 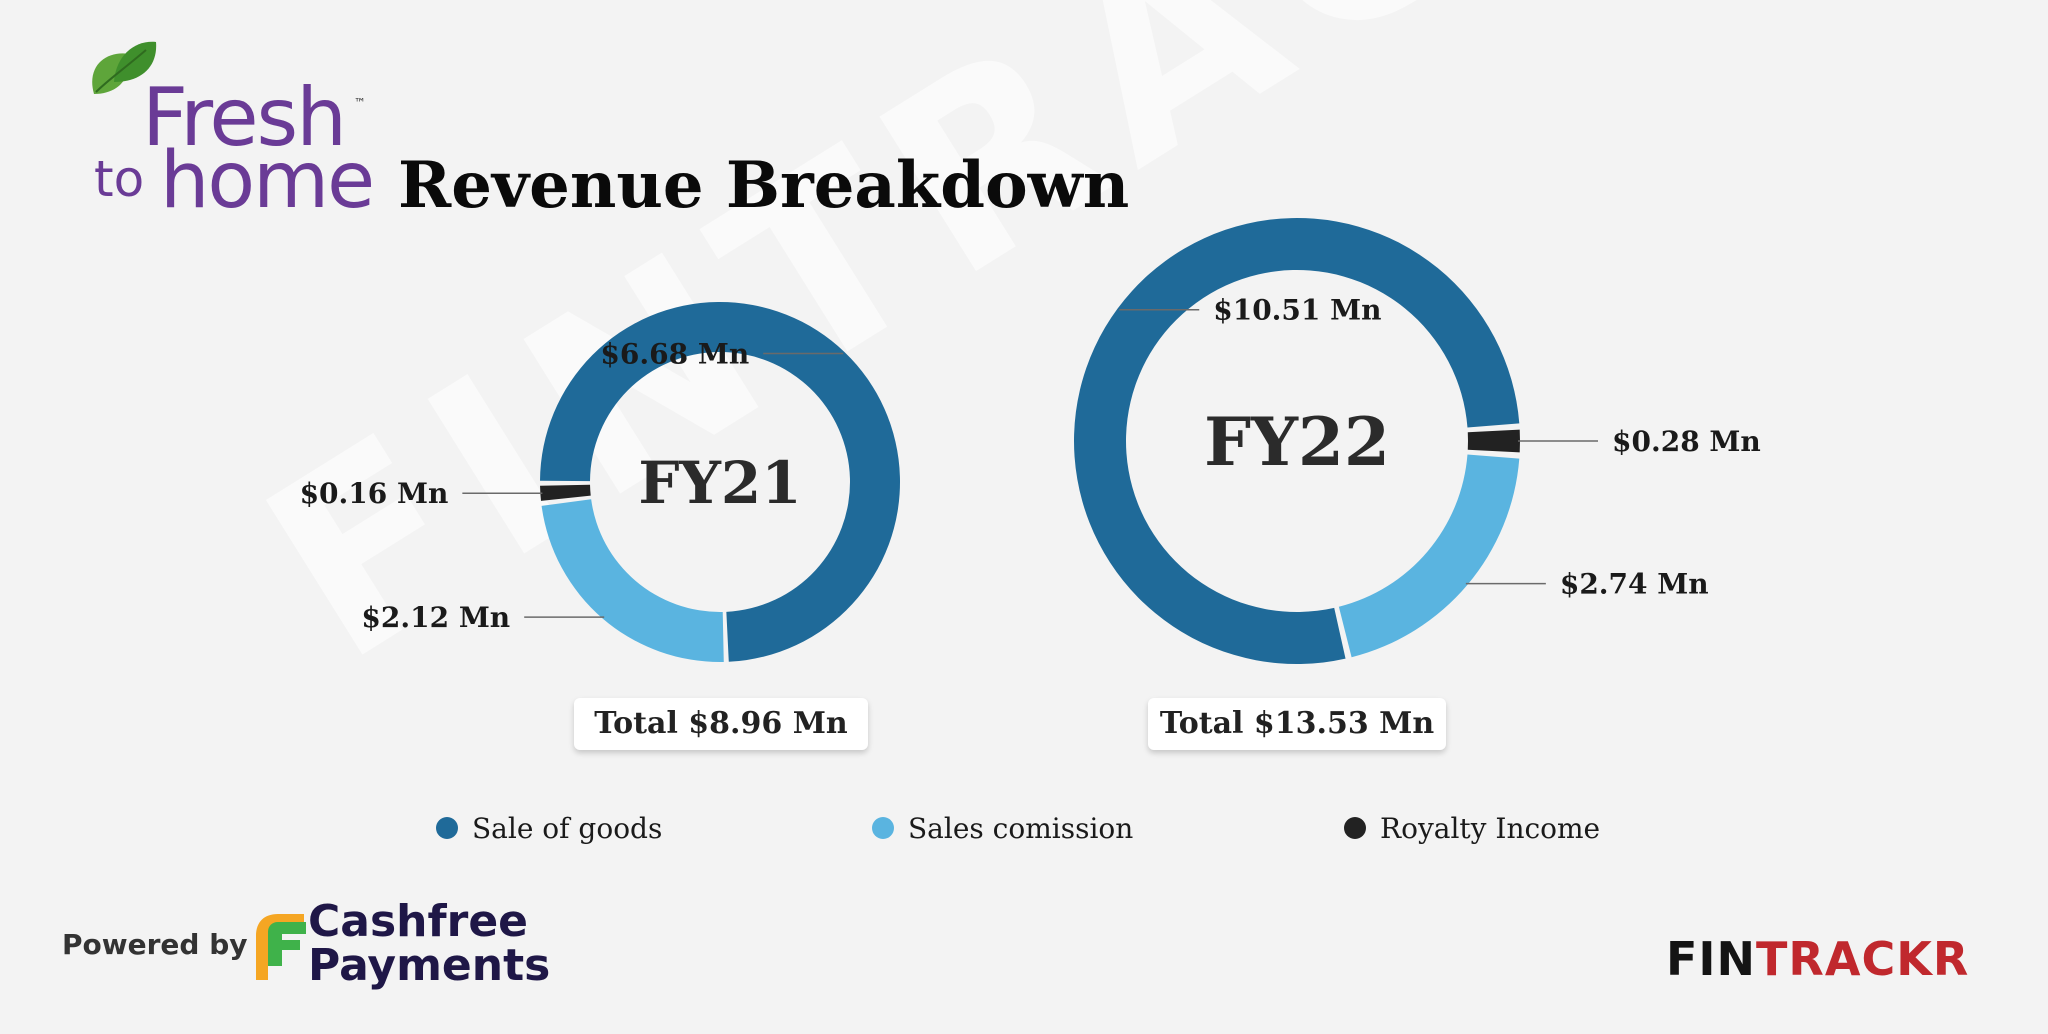 I want to click on fy21-label-royalty-income: $0.16 Mn, so click(x=374, y=493).